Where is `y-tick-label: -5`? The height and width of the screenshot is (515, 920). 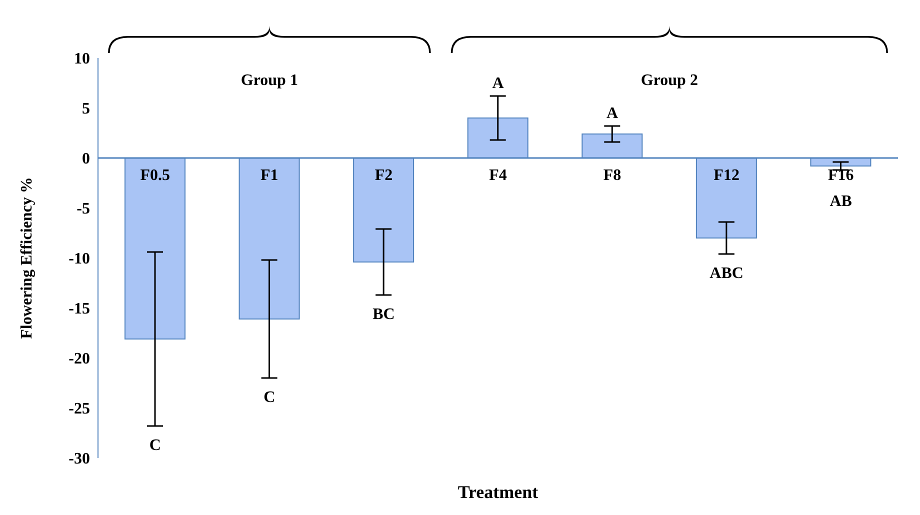
y-tick-label: -5 is located at coordinates (83, 209).